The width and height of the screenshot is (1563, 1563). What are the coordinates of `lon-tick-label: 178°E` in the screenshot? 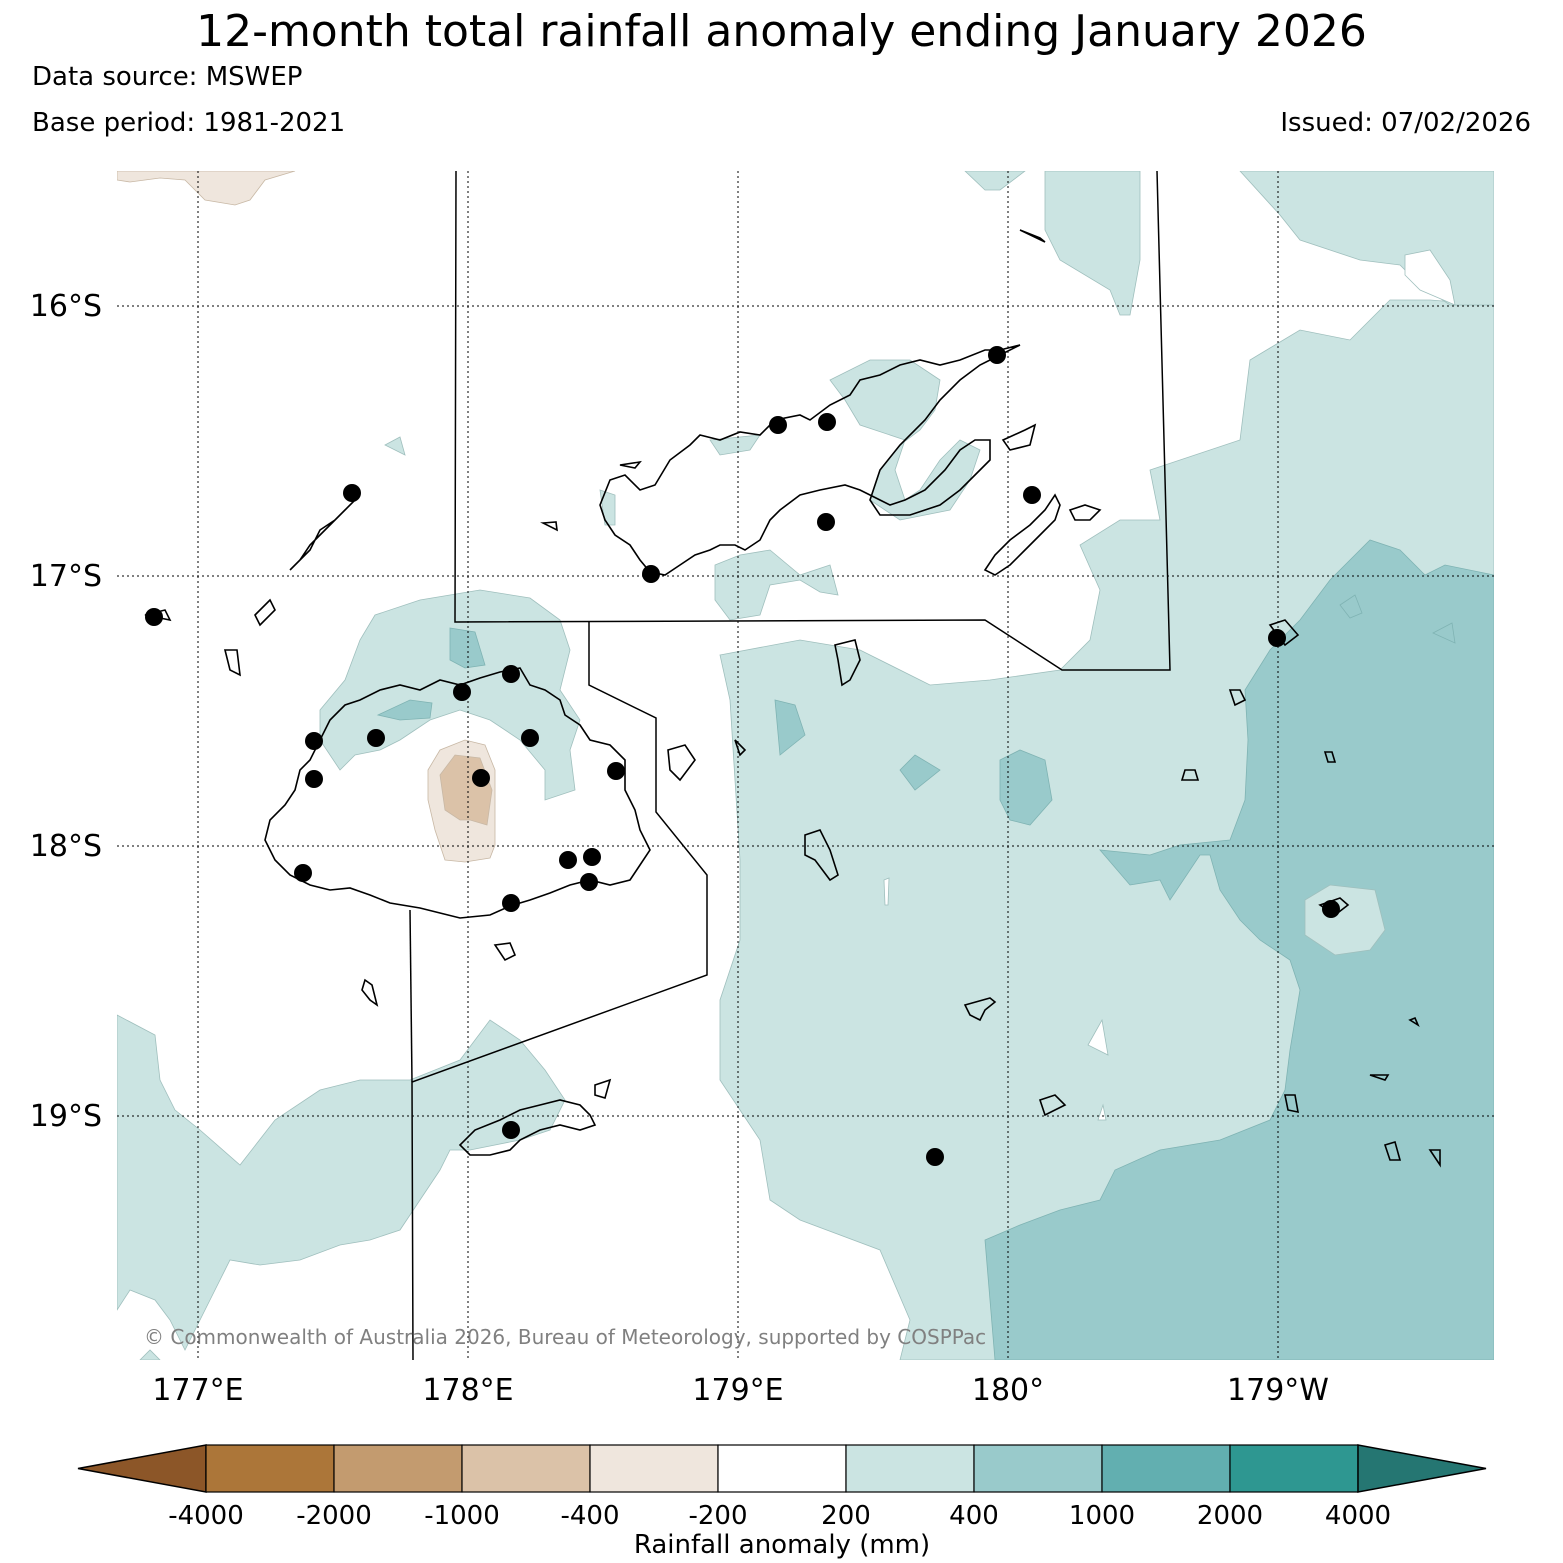 It's located at (467, 1390).